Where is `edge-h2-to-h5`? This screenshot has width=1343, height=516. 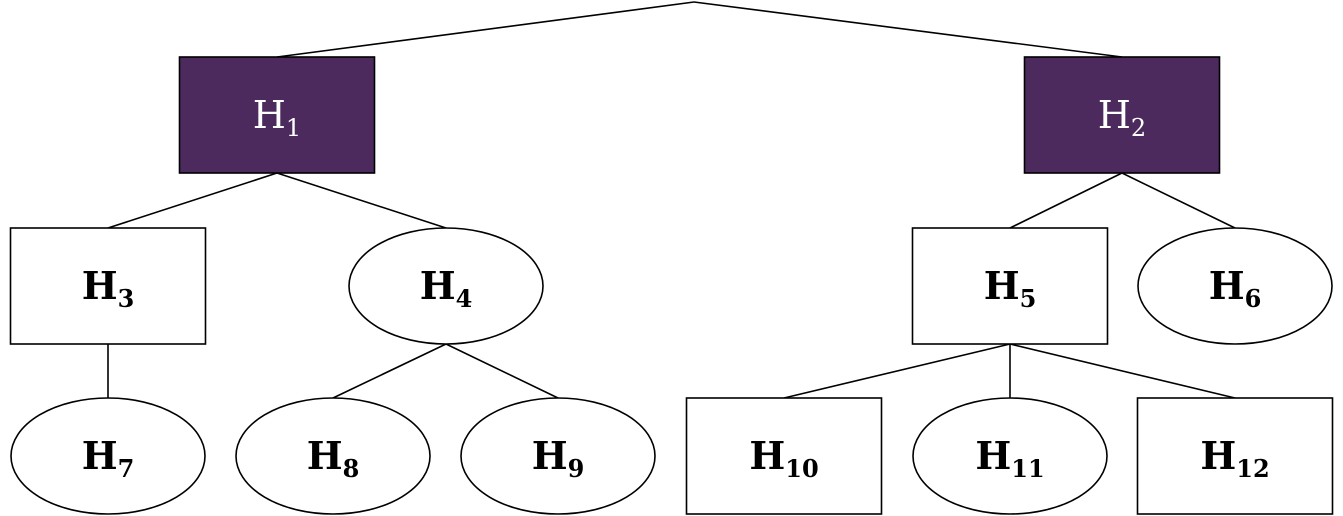 edge-h2-to-h5 is located at coordinates (1066, 200).